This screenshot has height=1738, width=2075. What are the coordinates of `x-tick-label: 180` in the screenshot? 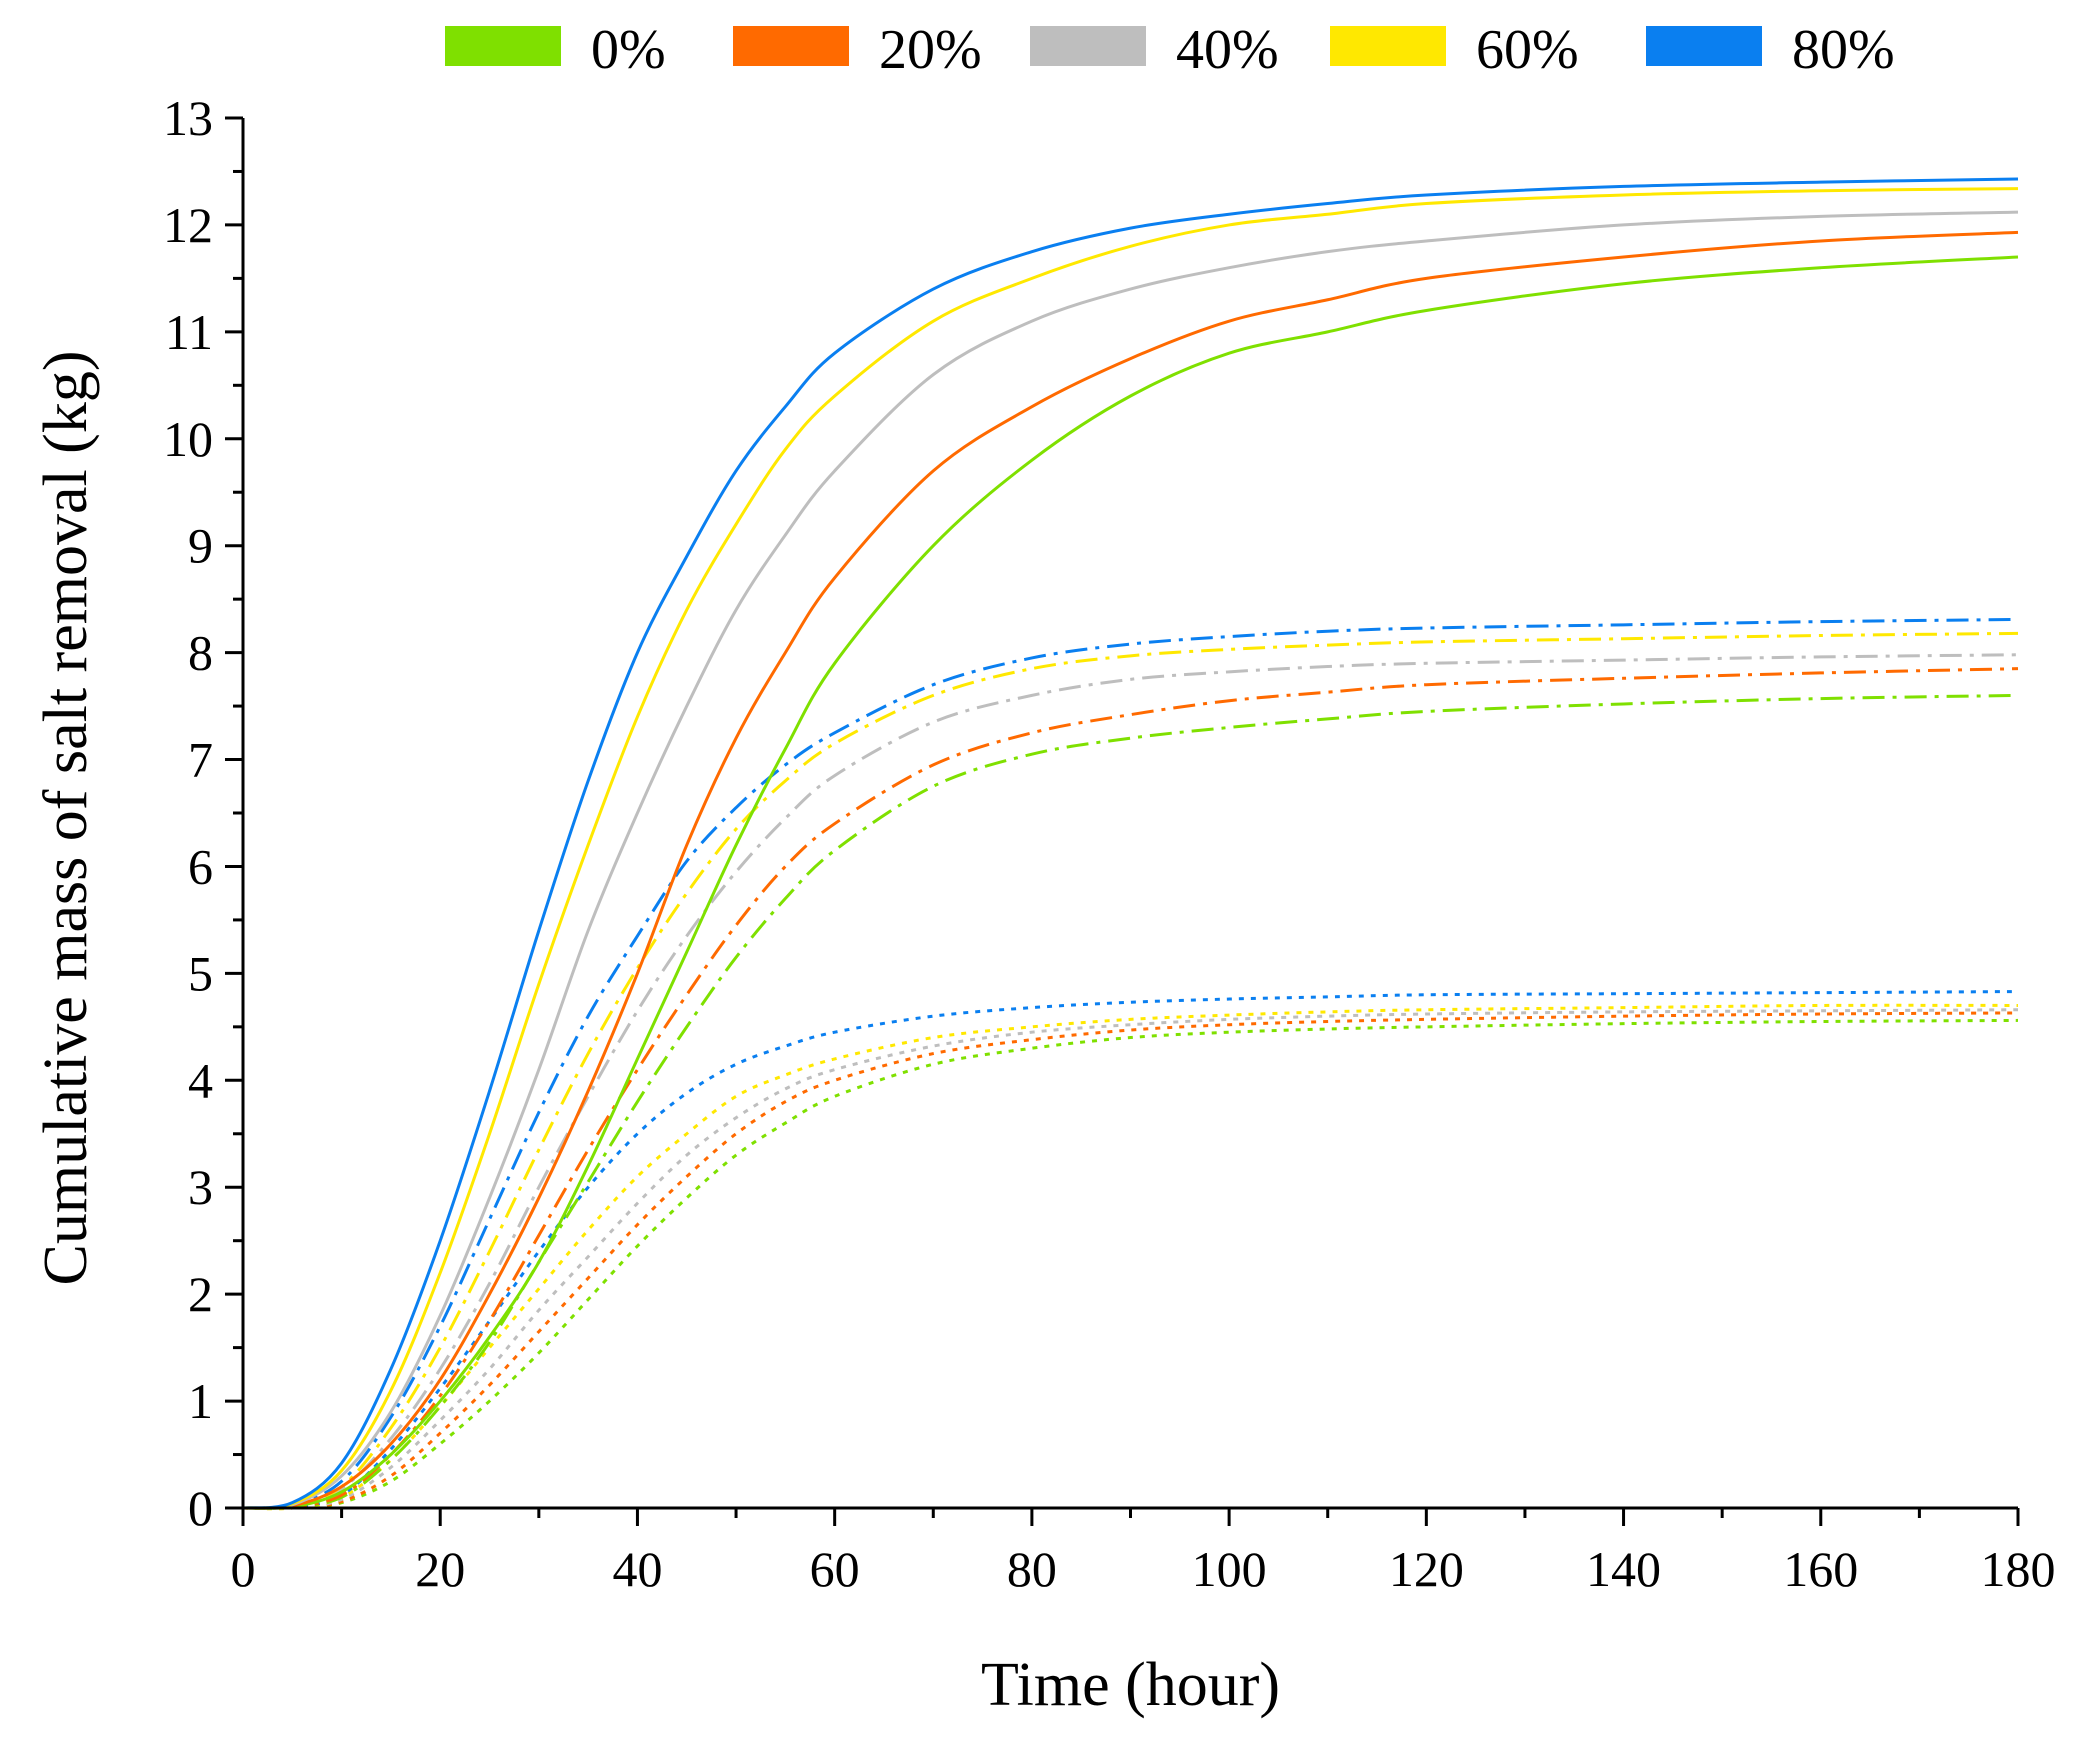 It's located at (2018, 1569).